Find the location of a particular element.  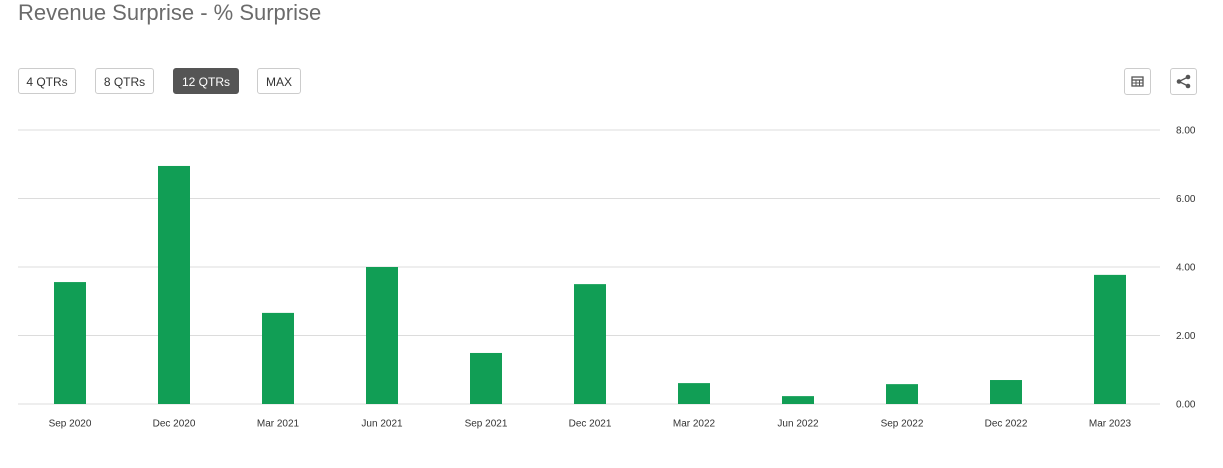

range-button: 12 QTRs is located at coordinates (206, 81).